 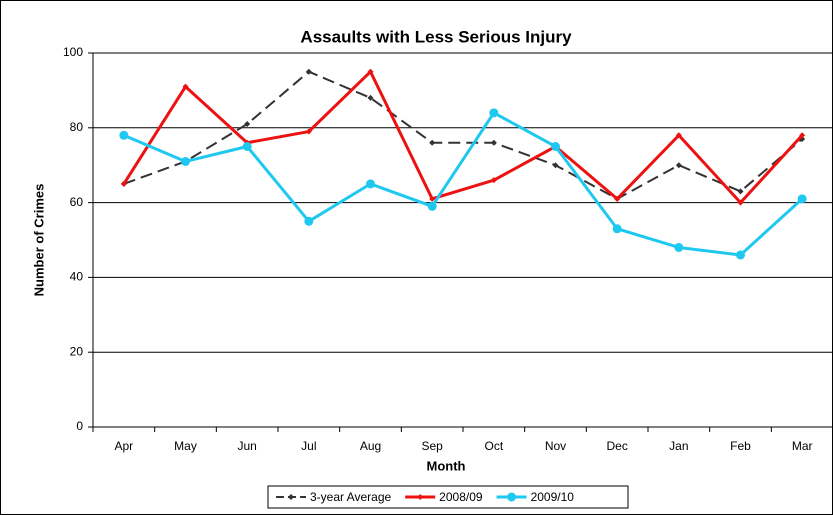 What do you see at coordinates (350, 497) in the screenshot?
I see `legend-label: 3-year Average` at bounding box center [350, 497].